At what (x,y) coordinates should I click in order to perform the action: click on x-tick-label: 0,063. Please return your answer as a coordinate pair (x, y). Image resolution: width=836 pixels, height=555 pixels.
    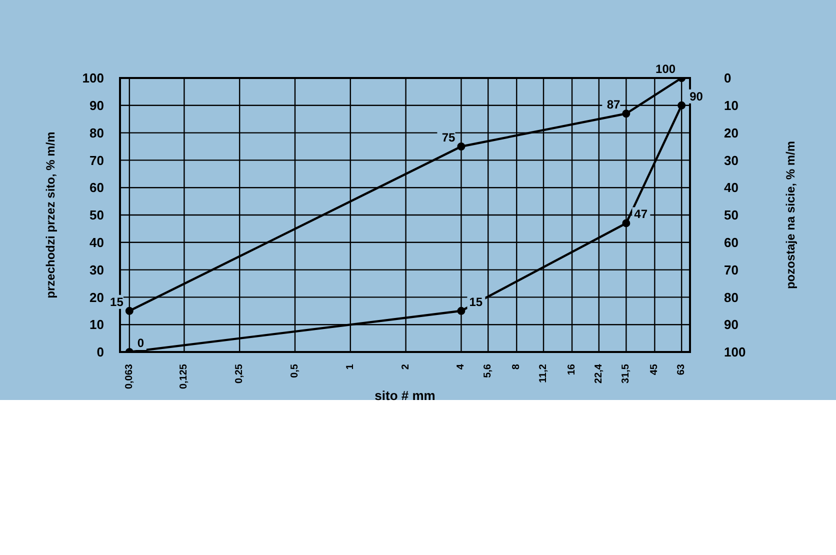
    Looking at the image, I should click on (129, 377).